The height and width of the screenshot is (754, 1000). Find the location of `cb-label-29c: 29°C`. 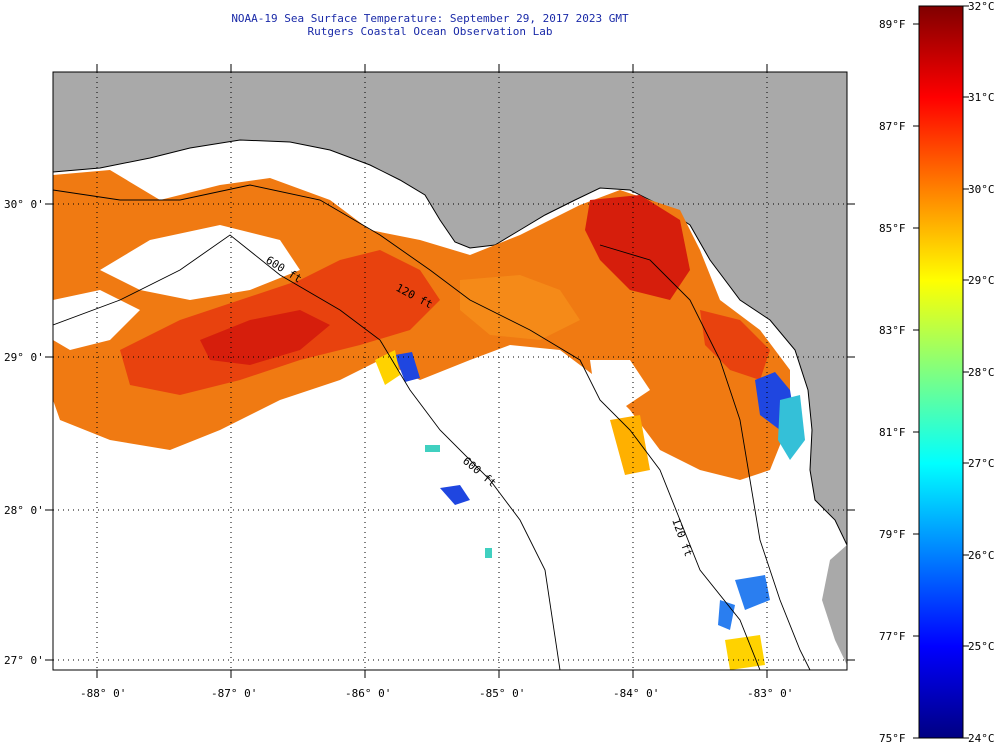

cb-label-29c: 29°C is located at coordinates (981, 280).